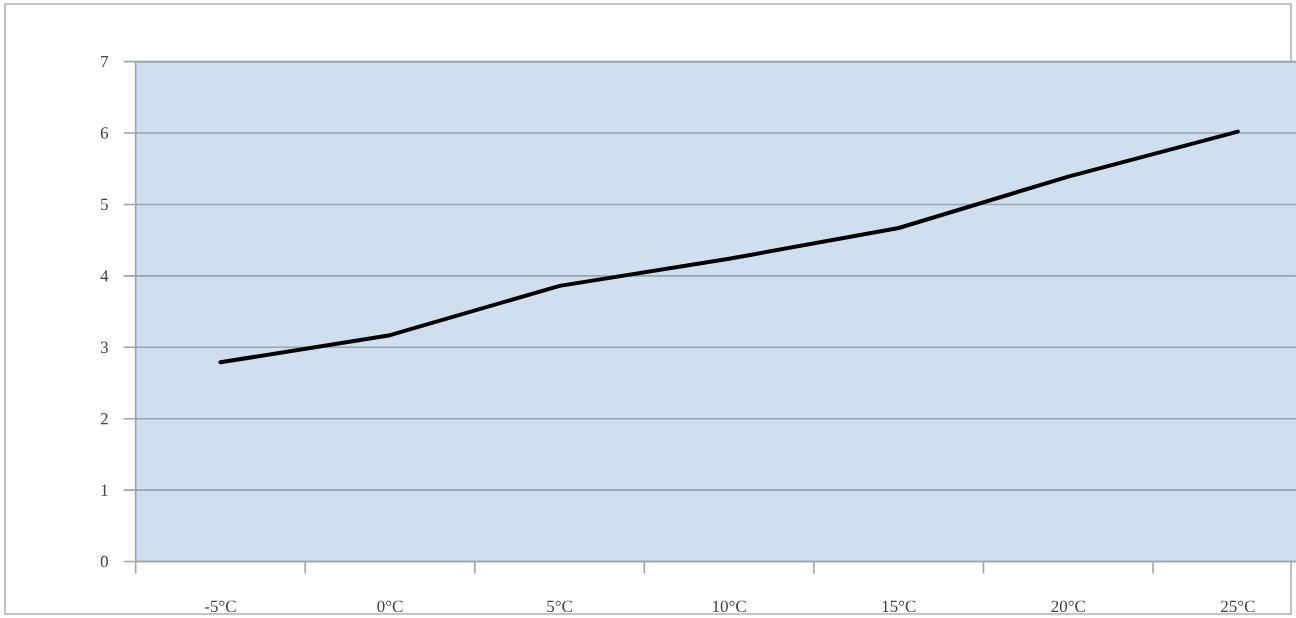 Image resolution: width=1296 pixels, height=618 pixels. What do you see at coordinates (1238, 606) in the screenshot?
I see `x-tick-label: 25°C` at bounding box center [1238, 606].